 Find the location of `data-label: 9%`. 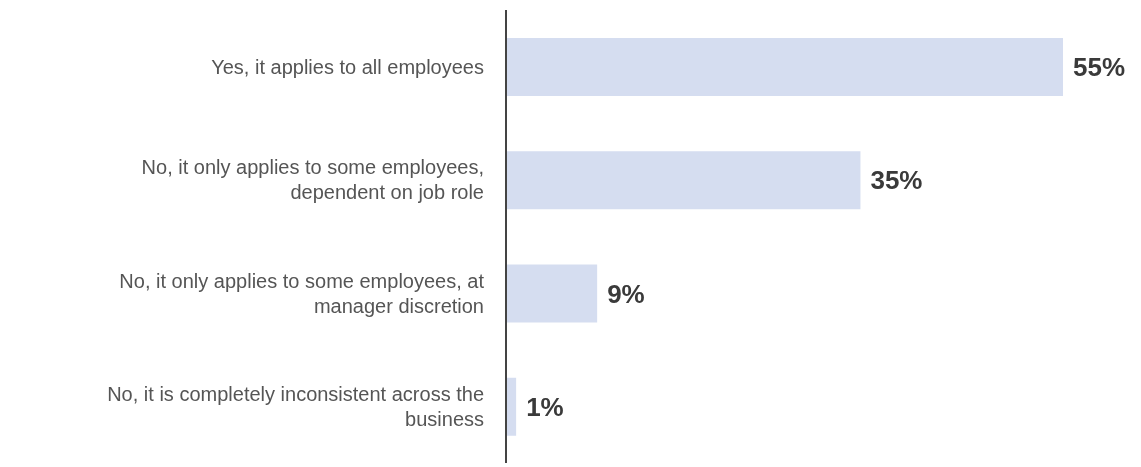

data-label: 9% is located at coordinates (626, 293).